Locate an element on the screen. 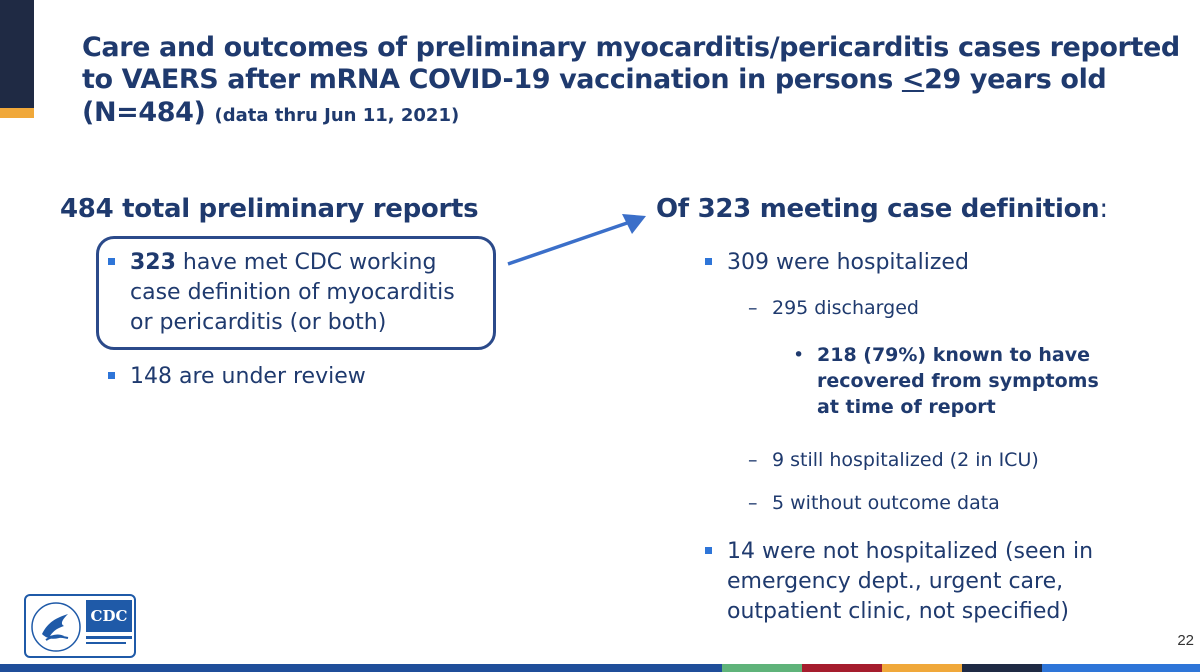 This screenshot has width=1200, height=672. sub-no-outcome: –5 without outcome data is located at coordinates (874, 503).